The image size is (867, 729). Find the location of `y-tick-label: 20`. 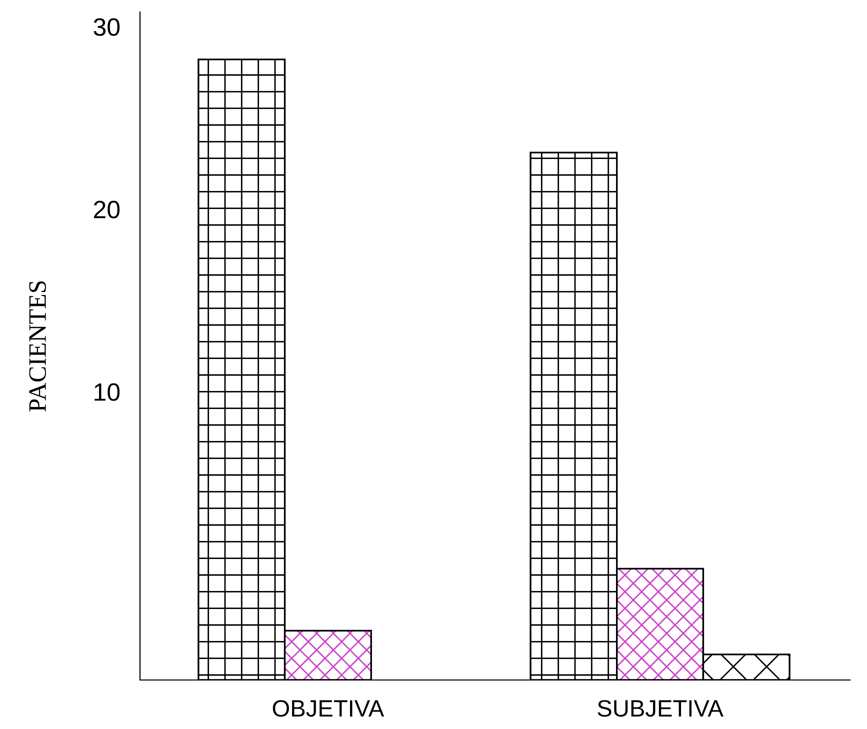

y-tick-label: 20 is located at coordinates (107, 209).